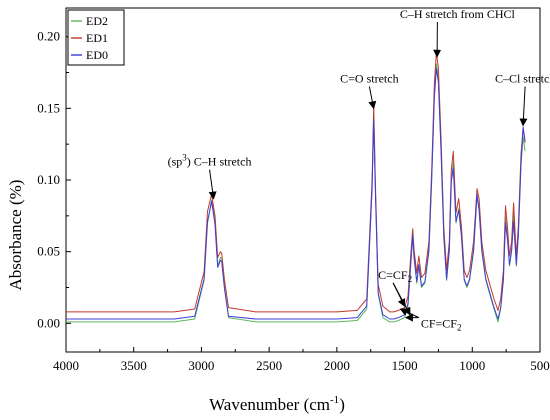  What do you see at coordinates (369, 79) in the screenshot?
I see `annotation-text-co: C=O stretch` at bounding box center [369, 79].